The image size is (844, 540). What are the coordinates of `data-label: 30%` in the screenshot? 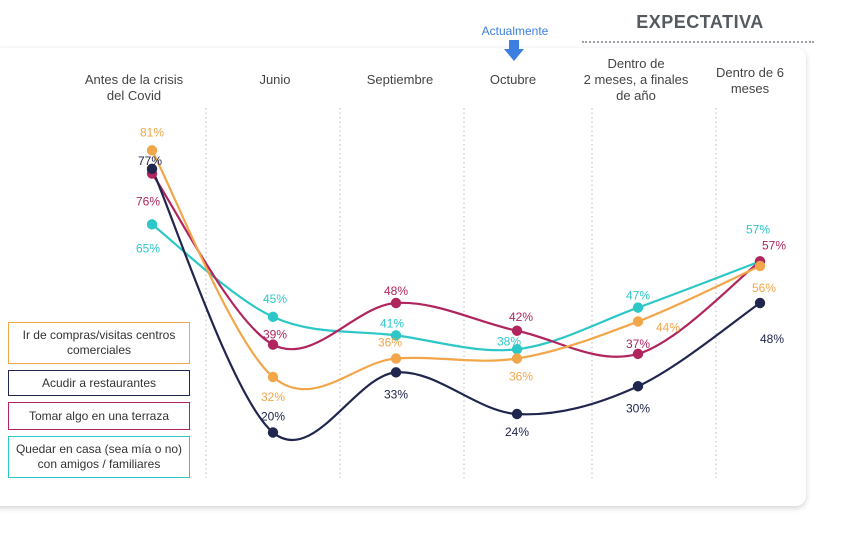 It's located at (638, 408).